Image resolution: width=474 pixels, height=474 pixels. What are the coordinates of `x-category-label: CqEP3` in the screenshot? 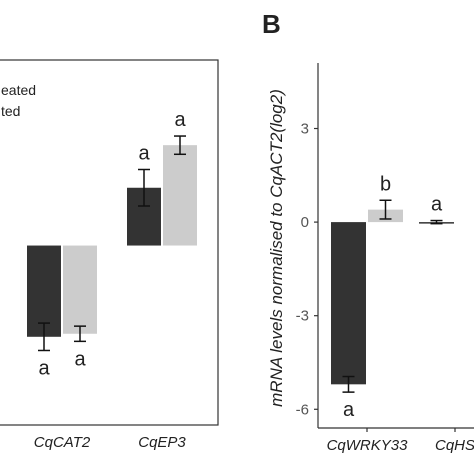 It's located at (162, 442).